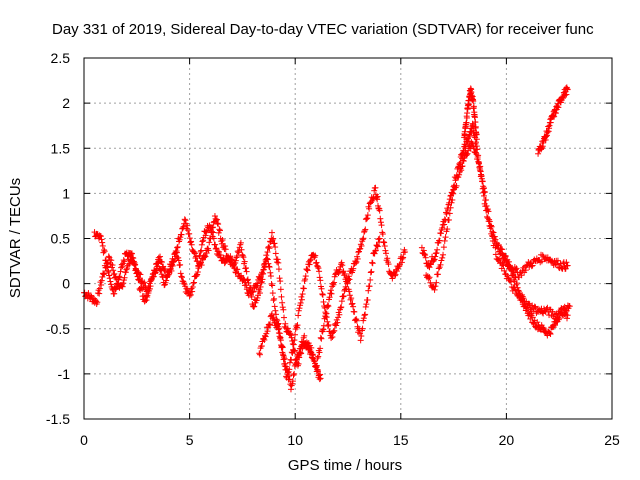 The height and width of the screenshot is (480, 640). I want to click on y-tick-label: 2, so click(66, 103).